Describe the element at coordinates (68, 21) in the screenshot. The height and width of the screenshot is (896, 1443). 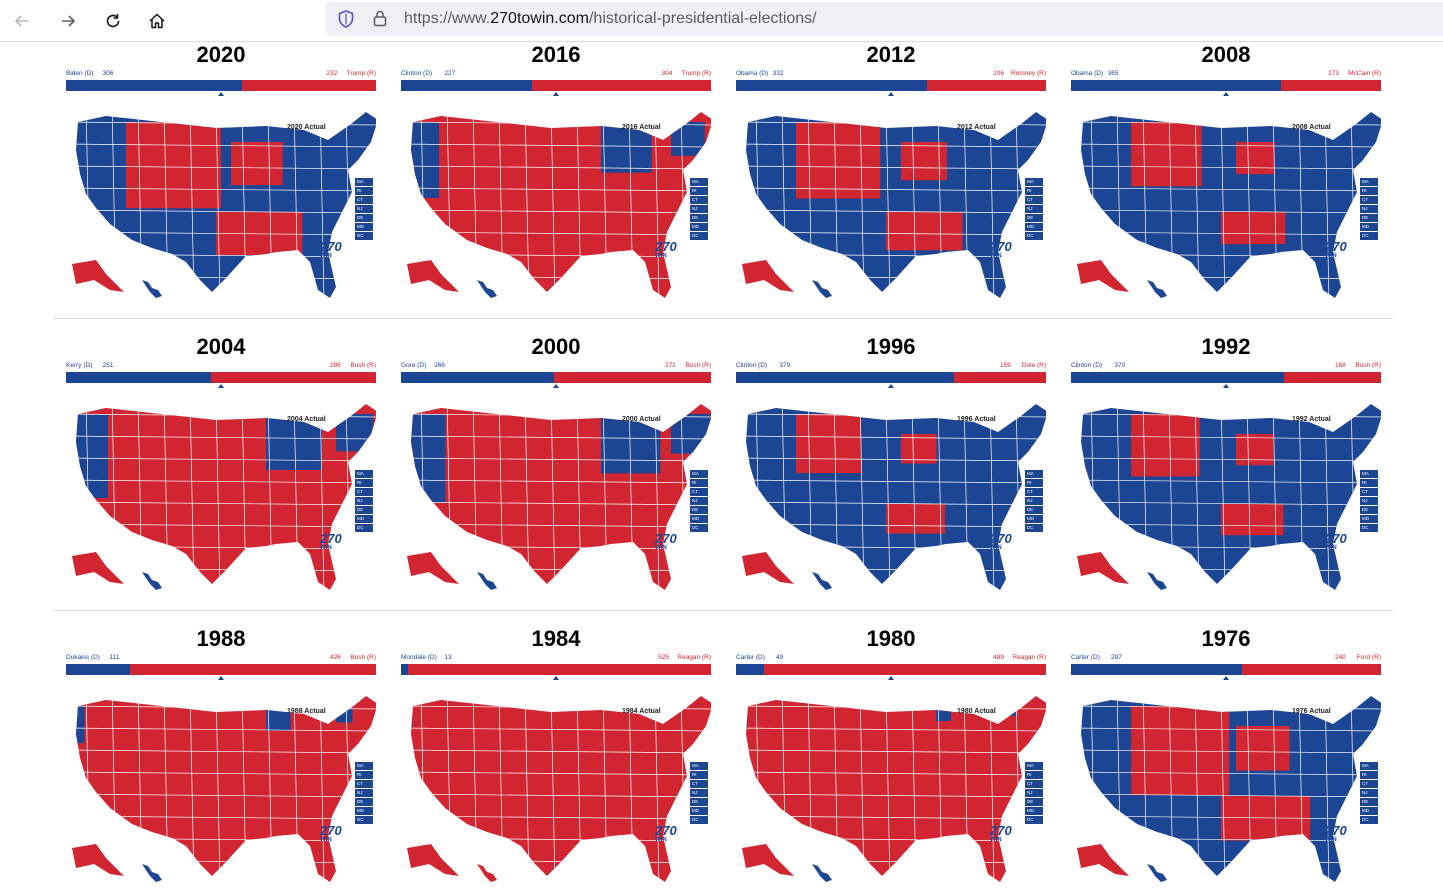
I see `forward-button` at that location.